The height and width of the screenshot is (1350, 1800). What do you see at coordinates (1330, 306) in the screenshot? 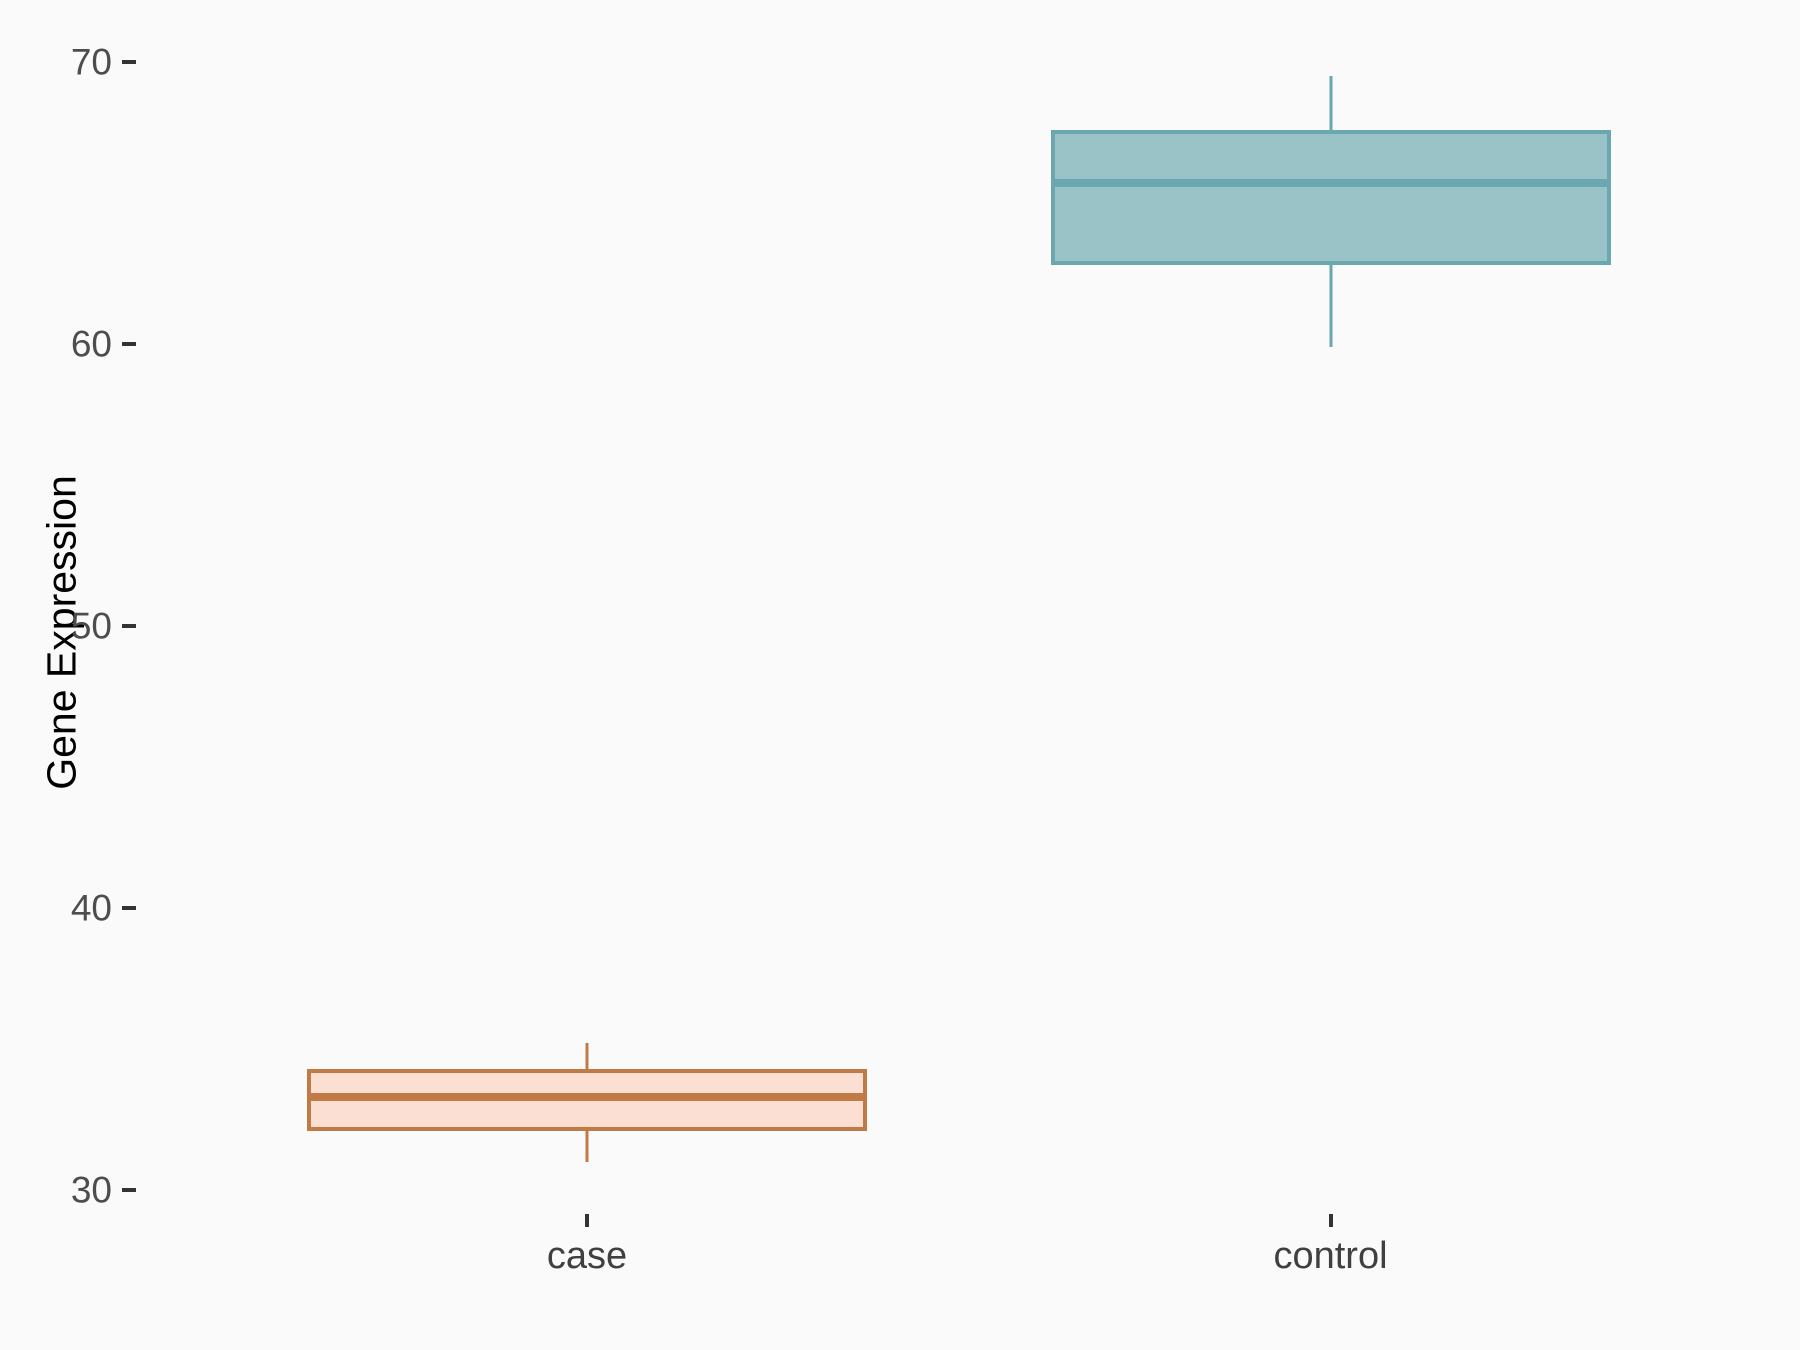
I see `whisker-lower-control` at bounding box center [1330, 306].